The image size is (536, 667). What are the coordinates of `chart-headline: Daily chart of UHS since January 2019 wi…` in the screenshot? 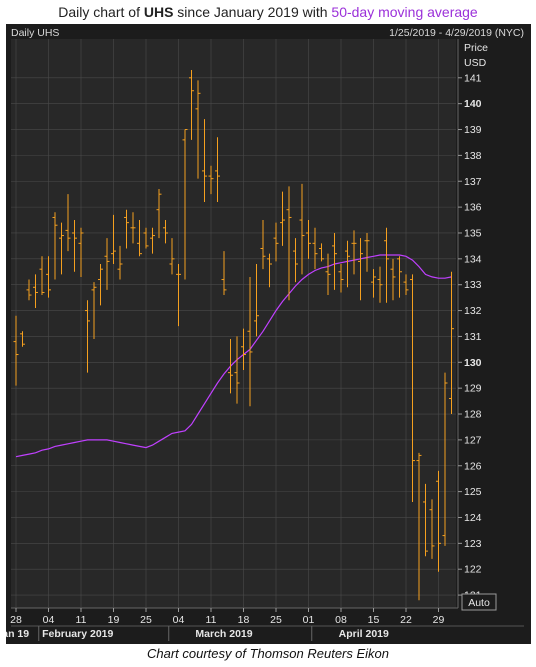 It's located at (268, 12).